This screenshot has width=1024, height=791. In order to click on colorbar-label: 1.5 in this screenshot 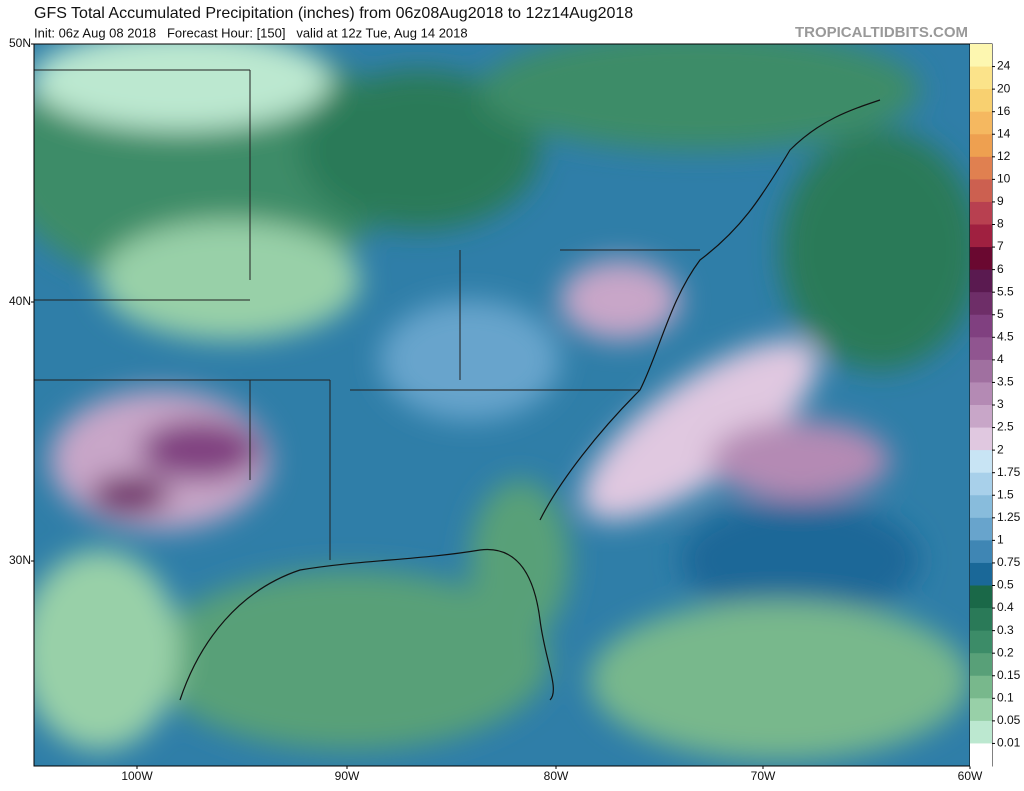, I will do `click(1005, 494)`.